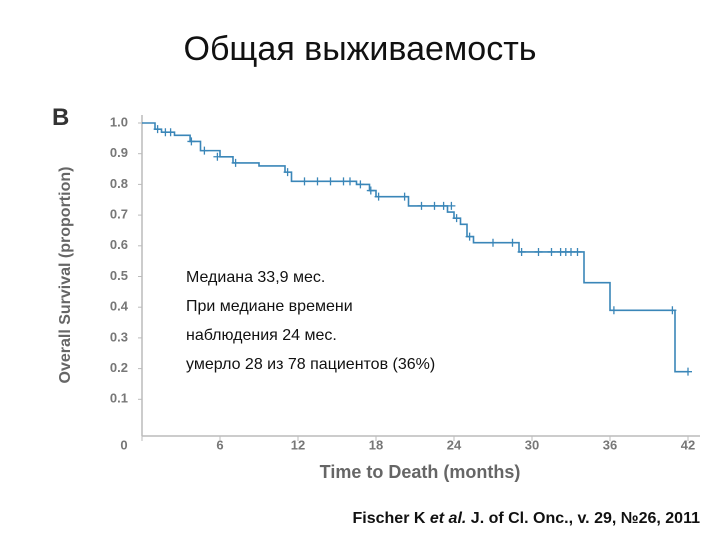  What do you see at coordinates (219, 444) in the screenshot?
I see `x-tick-label: 6` at bounding box center [219, 444].